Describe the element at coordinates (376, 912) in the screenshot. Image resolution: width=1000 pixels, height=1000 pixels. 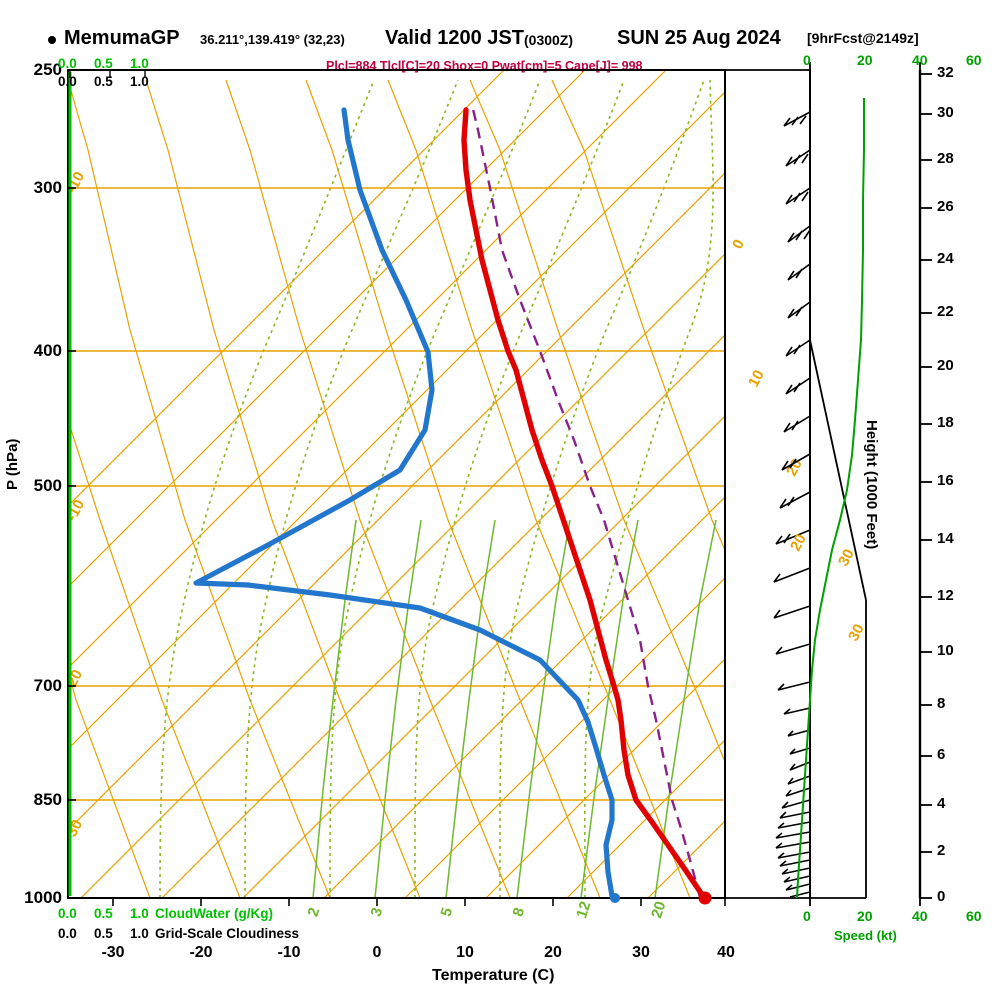
I see `svg-text: 3` at that location.